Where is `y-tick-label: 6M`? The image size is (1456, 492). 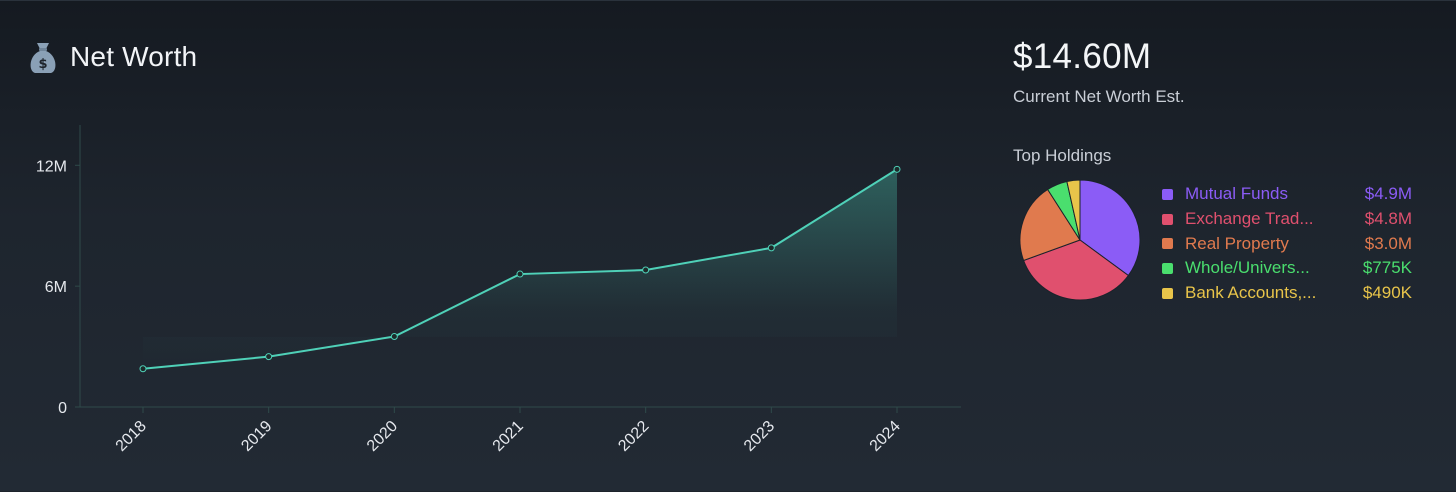
y-tick-label: 6M is located at coordinates (56, 287).